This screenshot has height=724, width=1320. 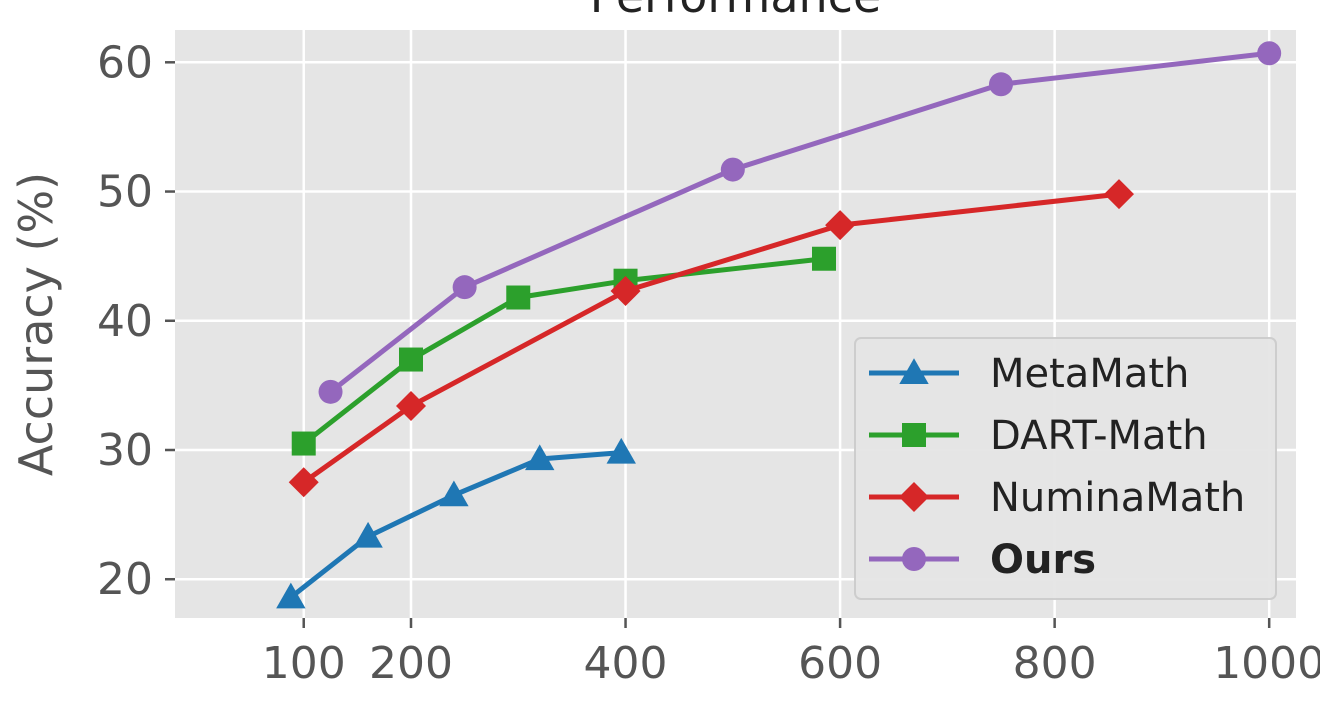 I want to click on legend-label: MetaMath, so click(x=1089, y=374).